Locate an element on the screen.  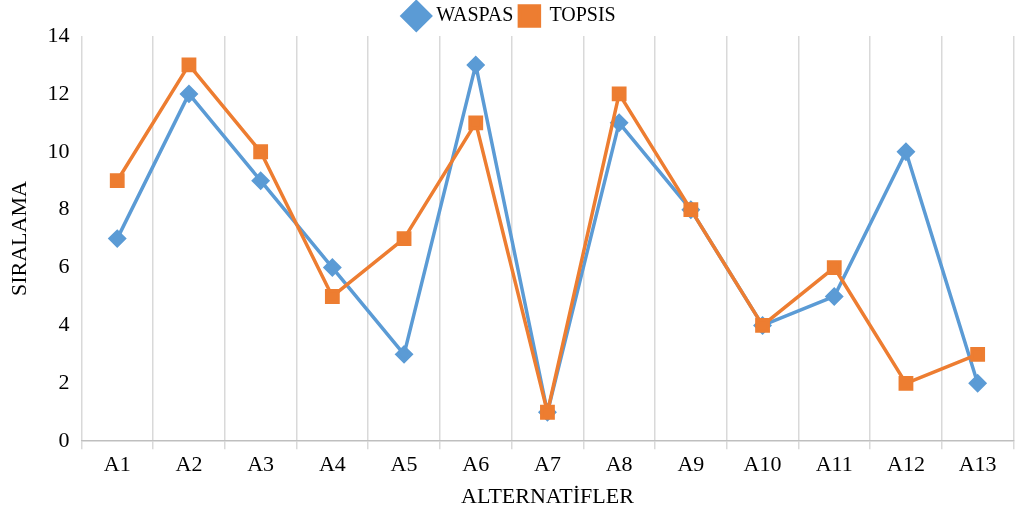
x-tick-label: A3 is located at coordinates (261, 464).